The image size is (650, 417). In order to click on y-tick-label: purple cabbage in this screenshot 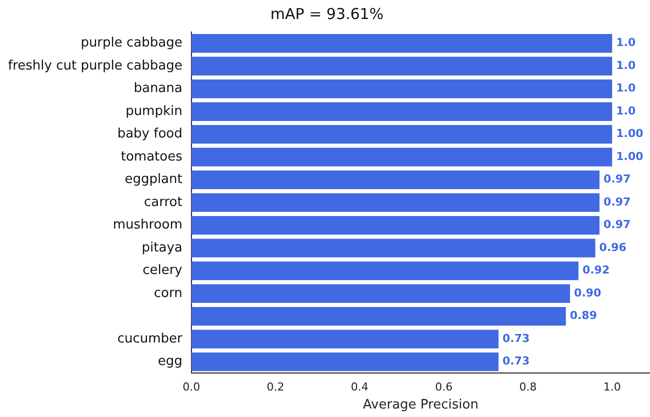, I will do `click(131, 43)`.